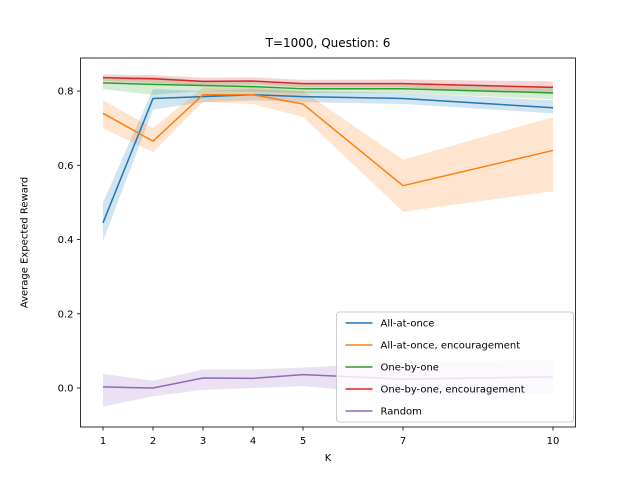 The width and height of the screenshot is (640, 484). Describe the element at coordinates (153, 441) in the screenshot. I see `x-tick-label: 2` at that location.